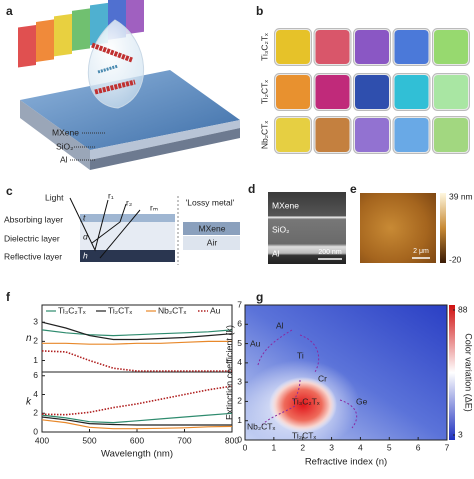  I want to click on absorbing-layer, so click(127, 218).